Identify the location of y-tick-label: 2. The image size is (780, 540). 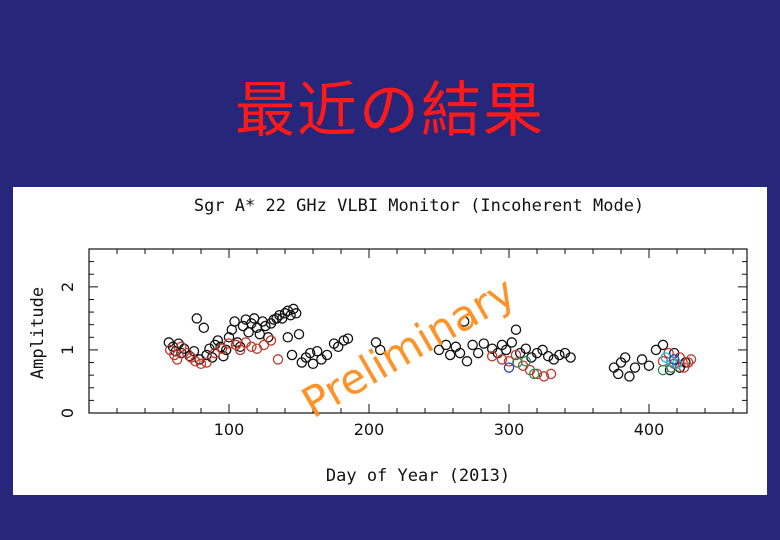
(67, 287).